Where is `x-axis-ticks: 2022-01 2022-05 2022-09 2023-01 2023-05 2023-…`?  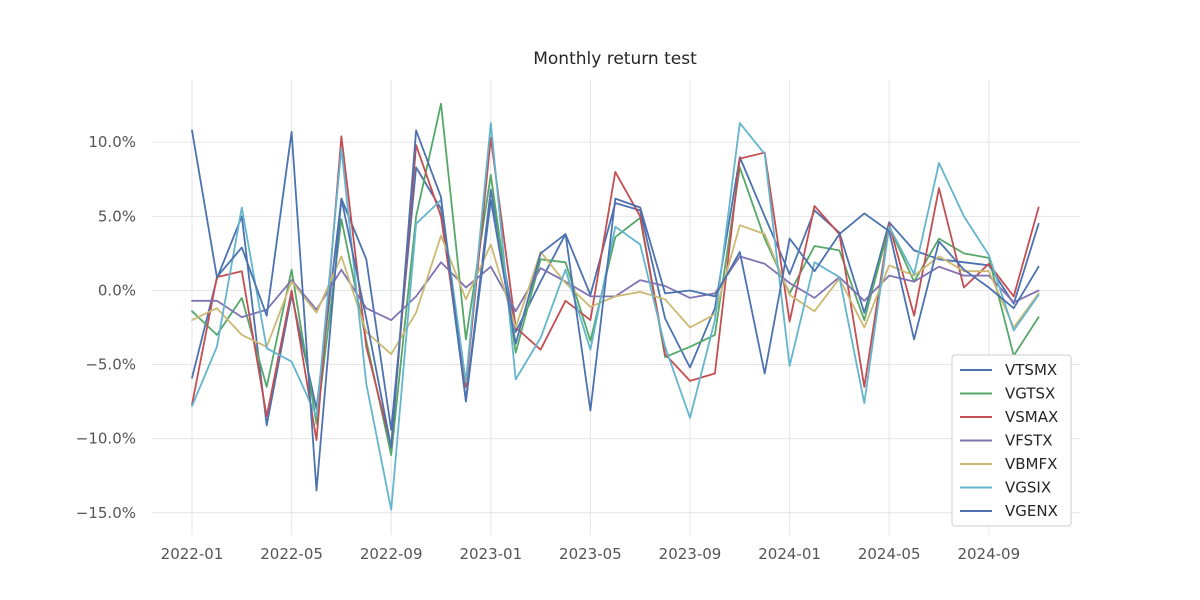
x-axis-ticks: 2022-01 2022-05 2022-09 2023-01 2023-05 2023-… is located at coordinates (590, 554).